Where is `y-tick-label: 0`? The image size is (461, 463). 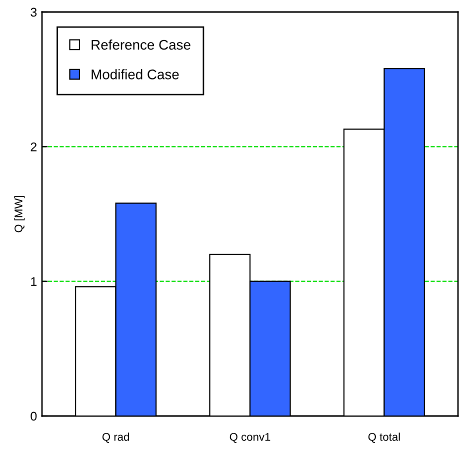 y-tick-label: 0 is located at coordinates (33, 416).